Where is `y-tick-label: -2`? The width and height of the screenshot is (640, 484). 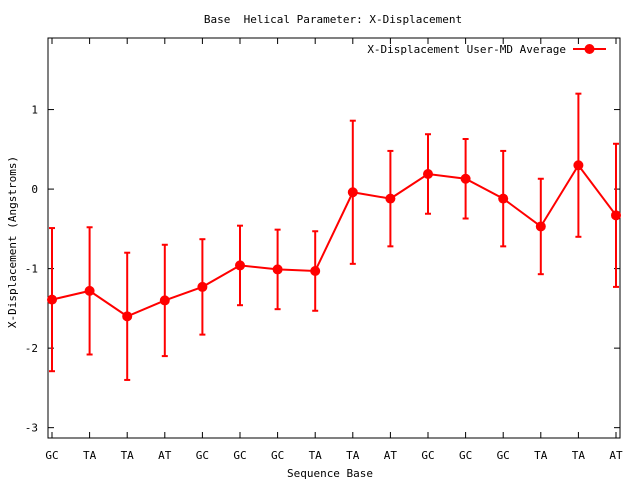 y-tick-label: -2 is located at coordinates (31, 348).